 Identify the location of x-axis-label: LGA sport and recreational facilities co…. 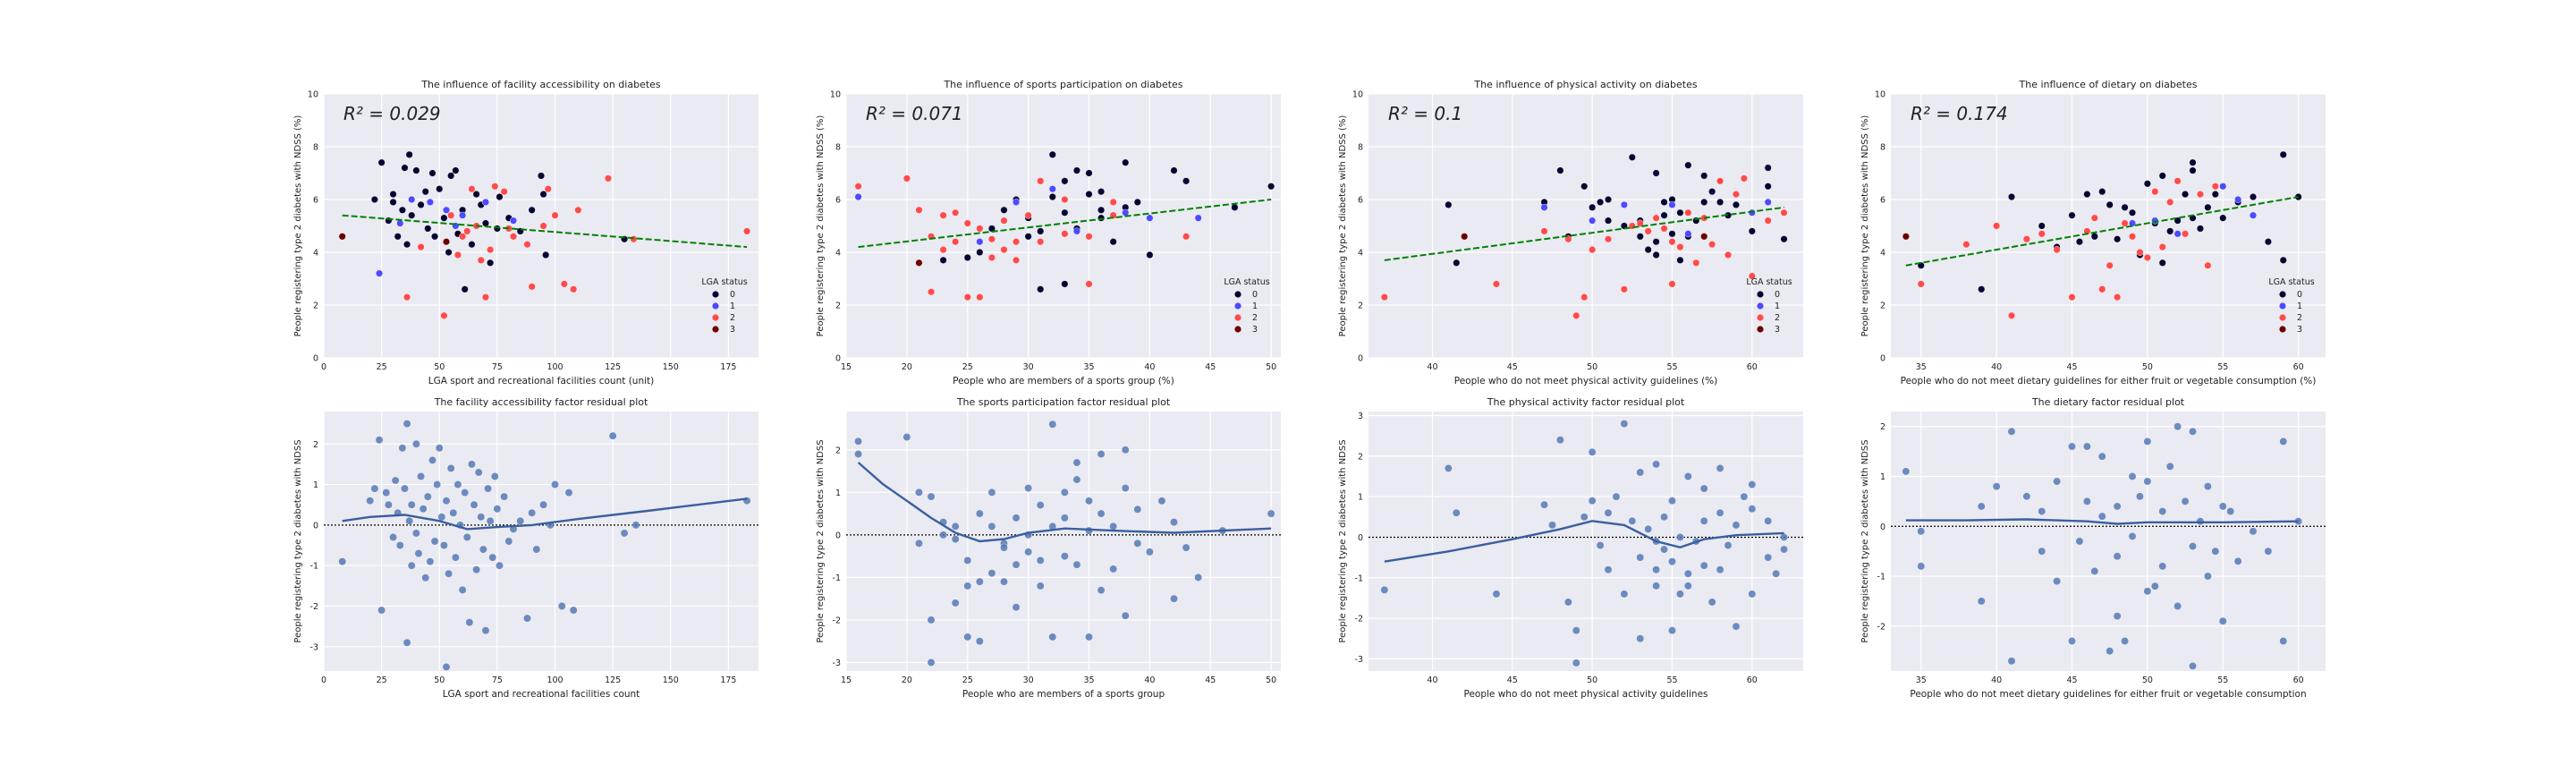
(541, 381).